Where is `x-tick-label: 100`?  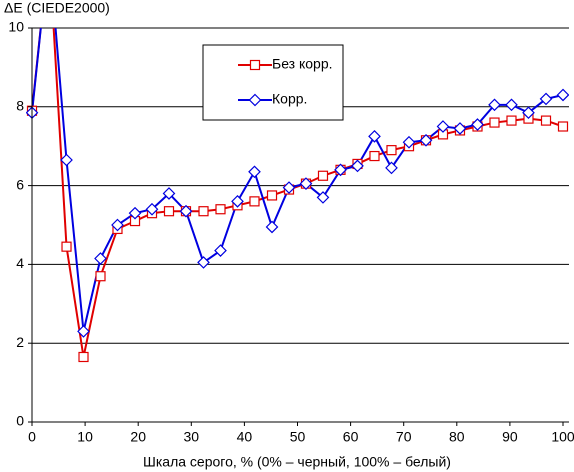 x-tick-label: 100 is located at coordinates (562, 437).